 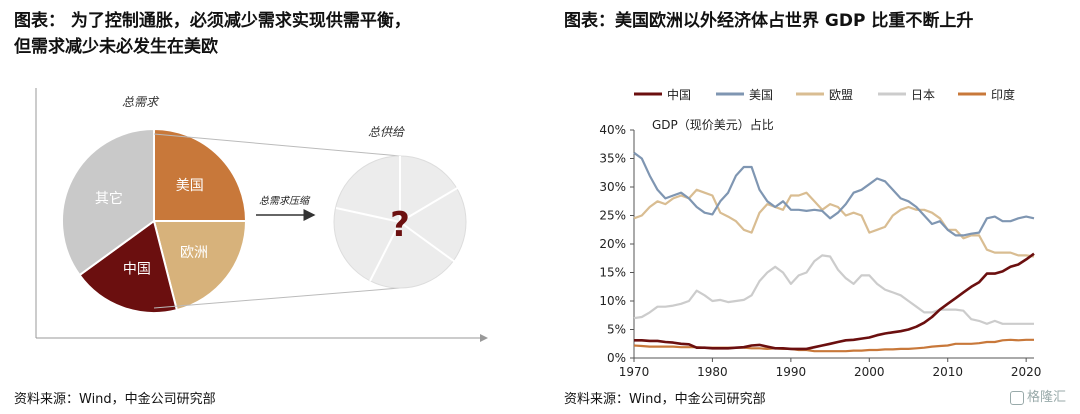 I want to click on y-axis: 0% 5% 10% 15% 20% 25% 30% 35% 40%, so click(x=617, y=244).